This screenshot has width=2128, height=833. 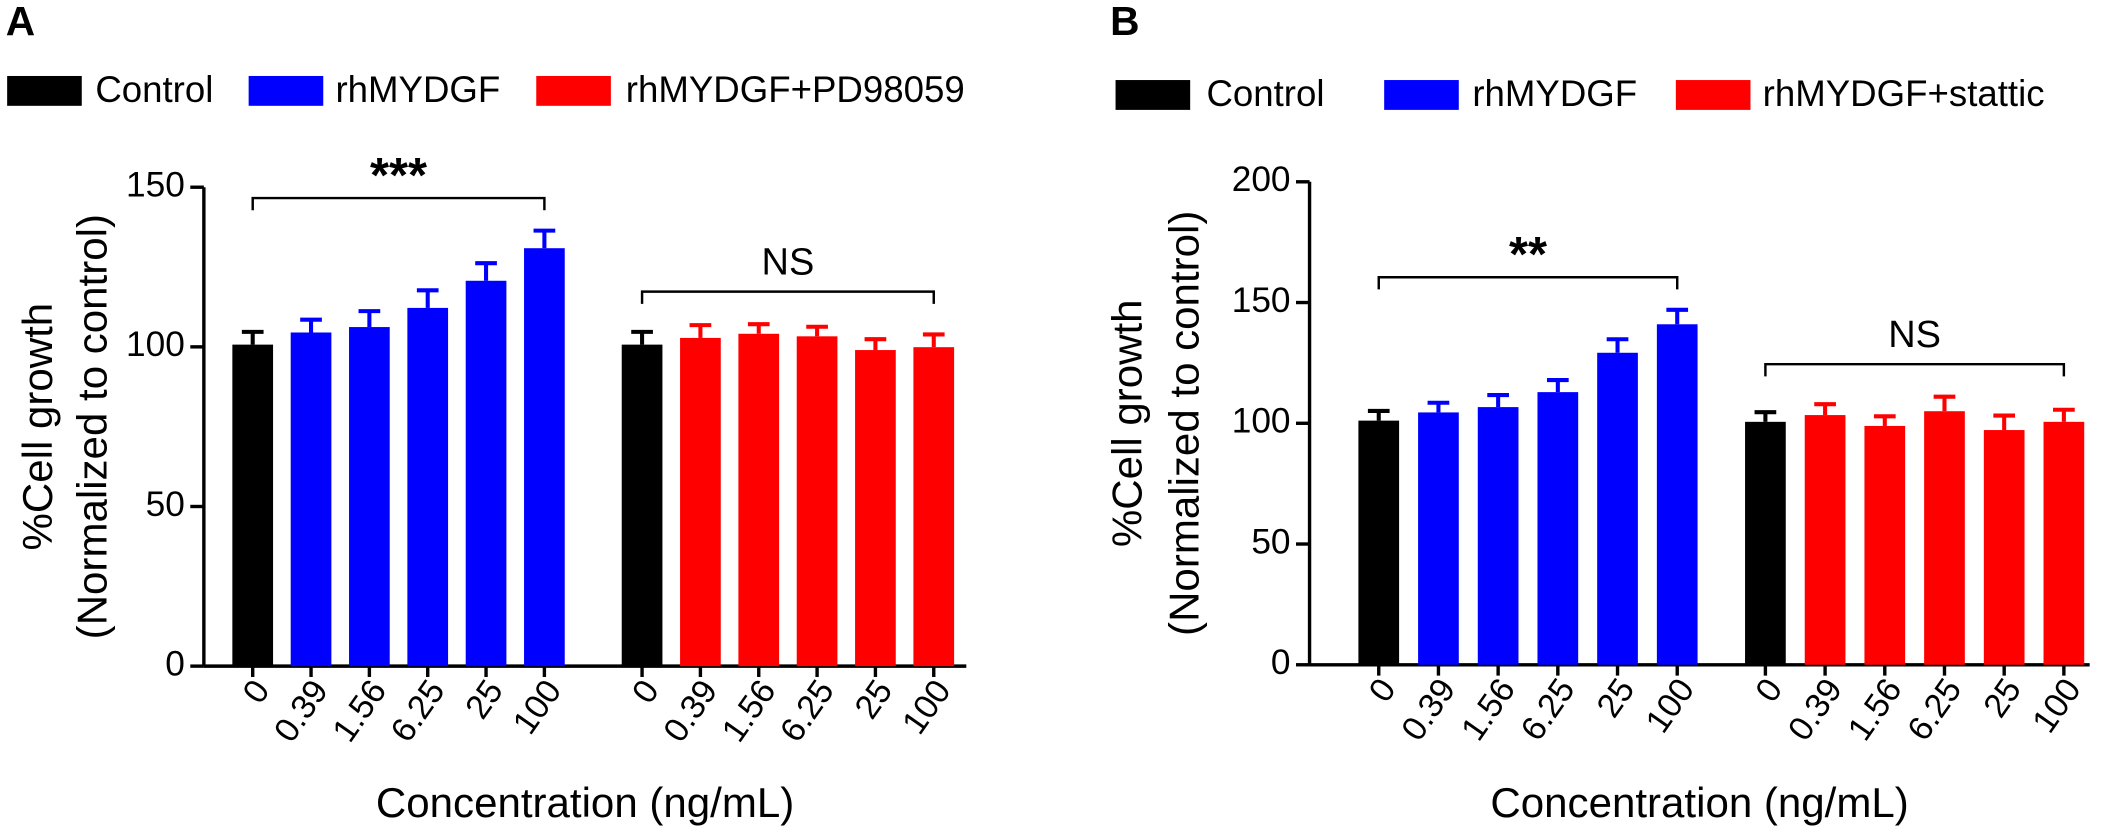 I want to click on panel-label: B, so click(x=1124, y=22).